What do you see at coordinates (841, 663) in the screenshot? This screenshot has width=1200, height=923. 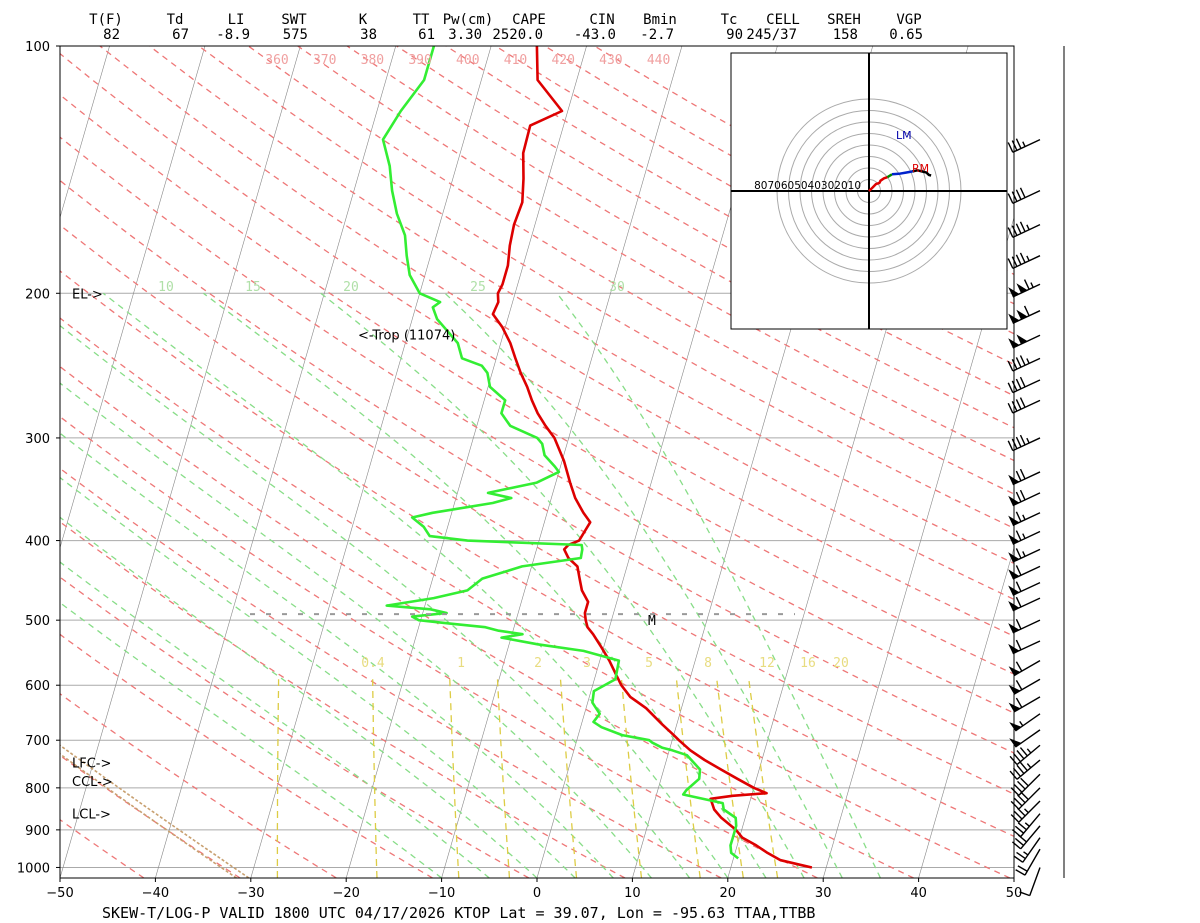 I see `mixing-label: 20` at bounding box center [841, 663].